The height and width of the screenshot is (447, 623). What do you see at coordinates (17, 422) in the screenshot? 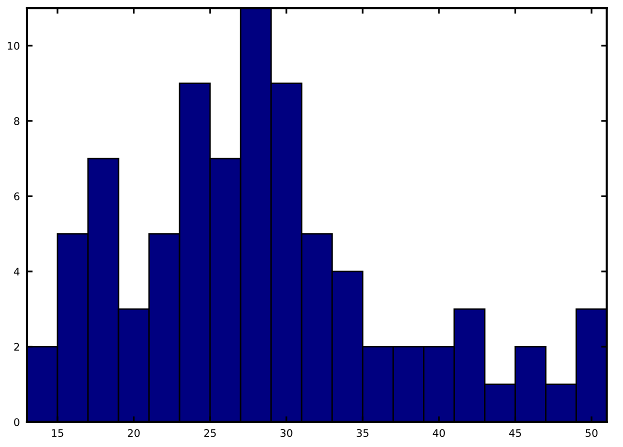
I see `y-tick-label: 0` at bounding box center [17, 422].